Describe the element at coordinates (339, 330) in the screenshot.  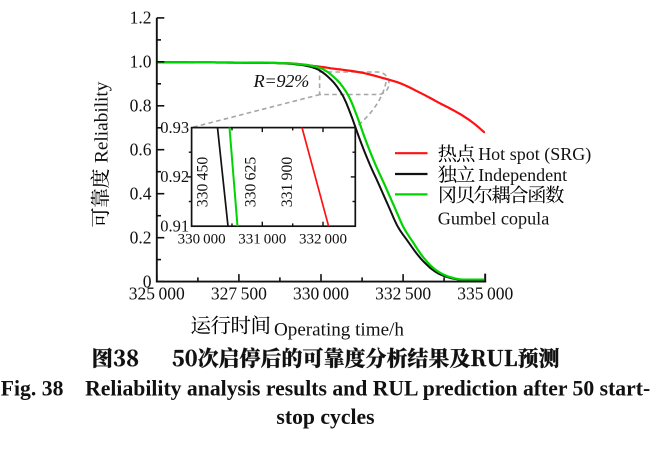
I see `svg-text: Operating time/h` at that location.